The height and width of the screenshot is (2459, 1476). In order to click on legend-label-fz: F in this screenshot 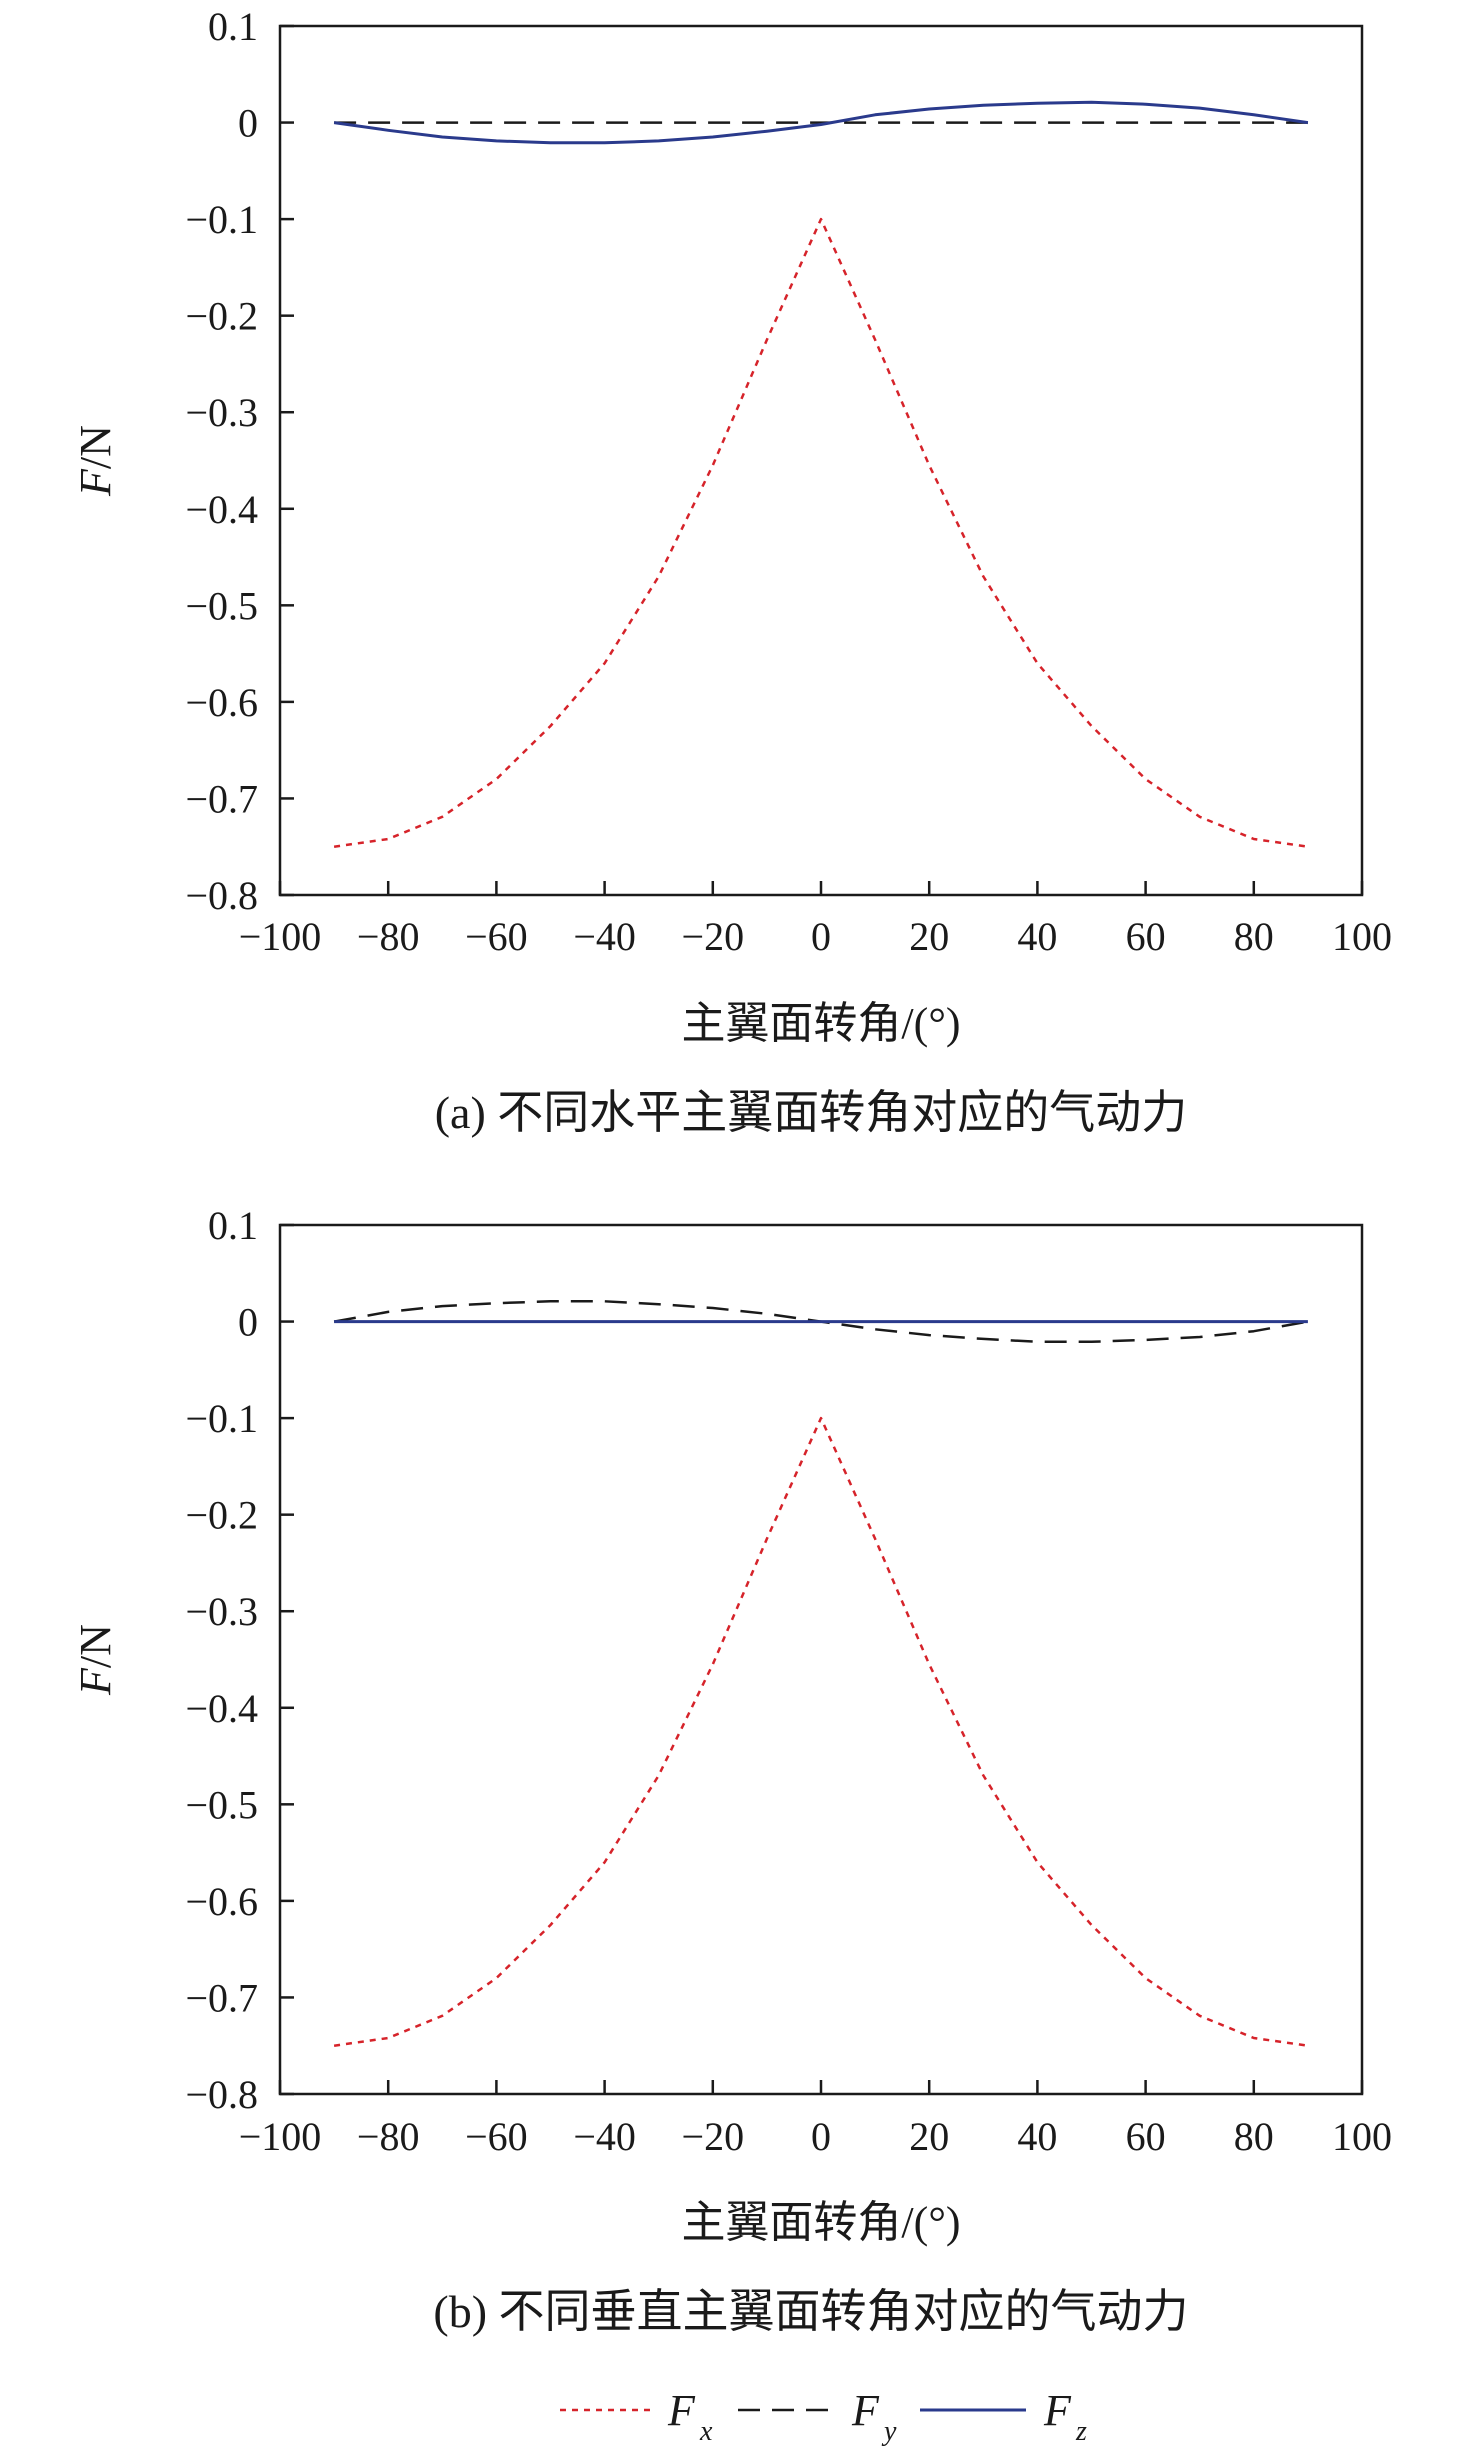, I will do `click(1057, 2410)`.